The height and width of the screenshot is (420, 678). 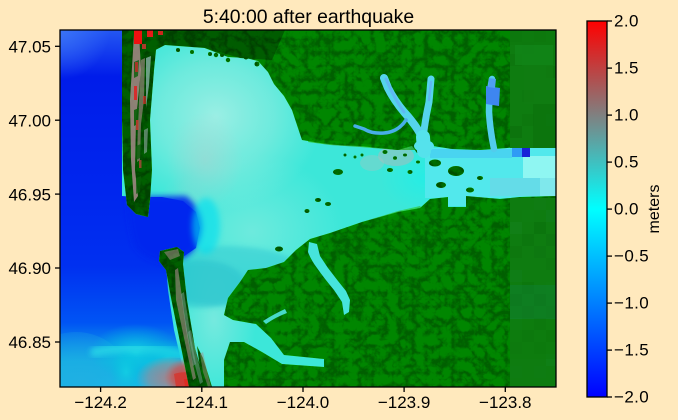 I want to click on svg-text: 47.00, so click(x=29, y=120).